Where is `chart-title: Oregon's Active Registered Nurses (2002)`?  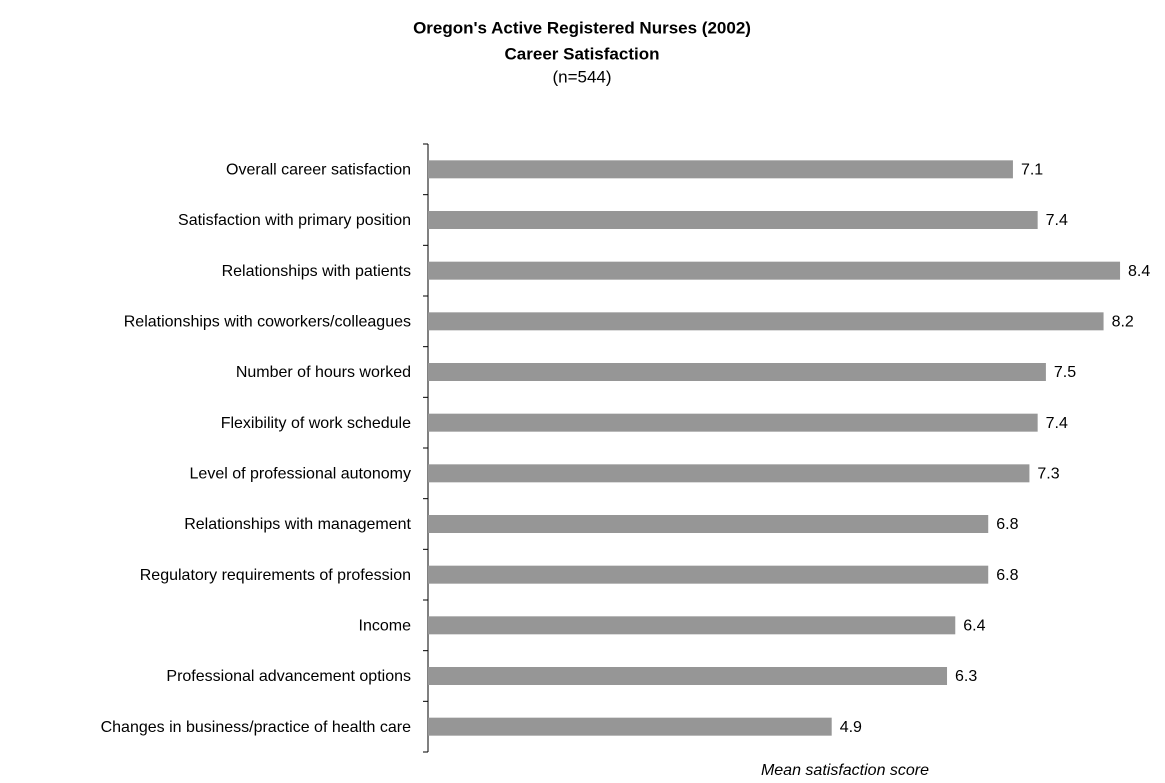
chart-title: Oregon's Active Registered Nurses (2002) is located at coordinates (582, 27).